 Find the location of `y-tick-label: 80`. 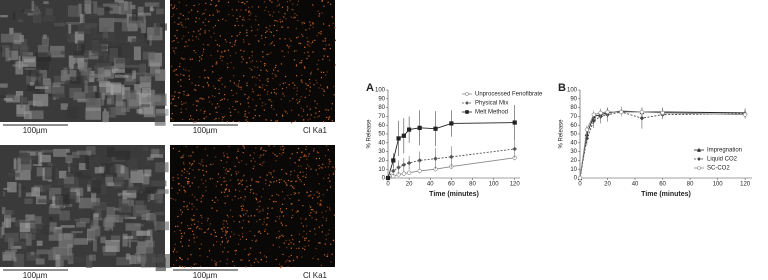

y-tick-label: 80 is located at coordinates (381, 108).